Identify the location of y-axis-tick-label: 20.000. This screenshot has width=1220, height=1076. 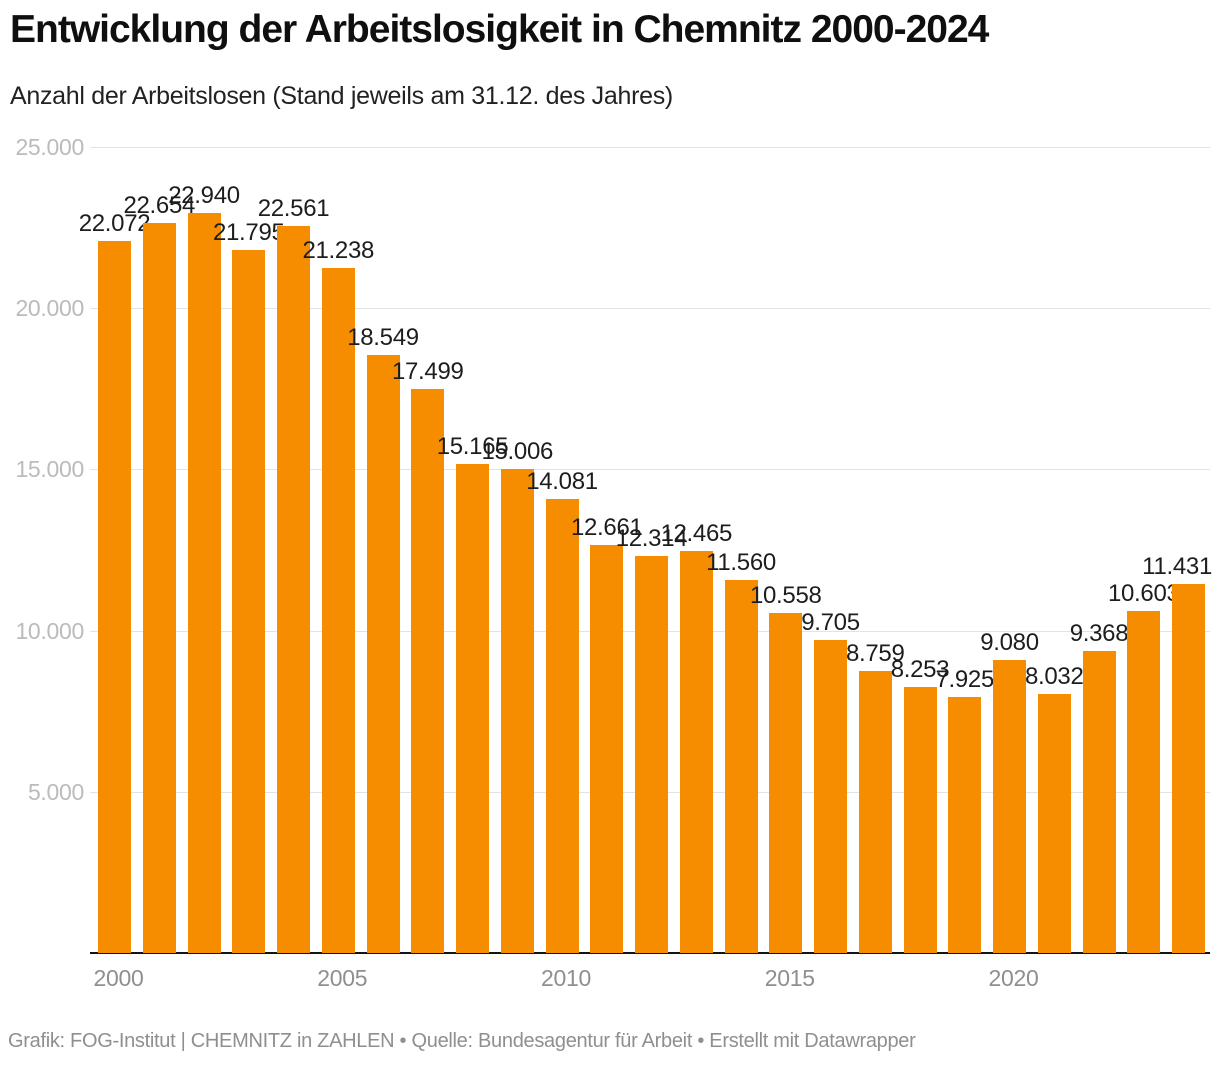
(49, 308).